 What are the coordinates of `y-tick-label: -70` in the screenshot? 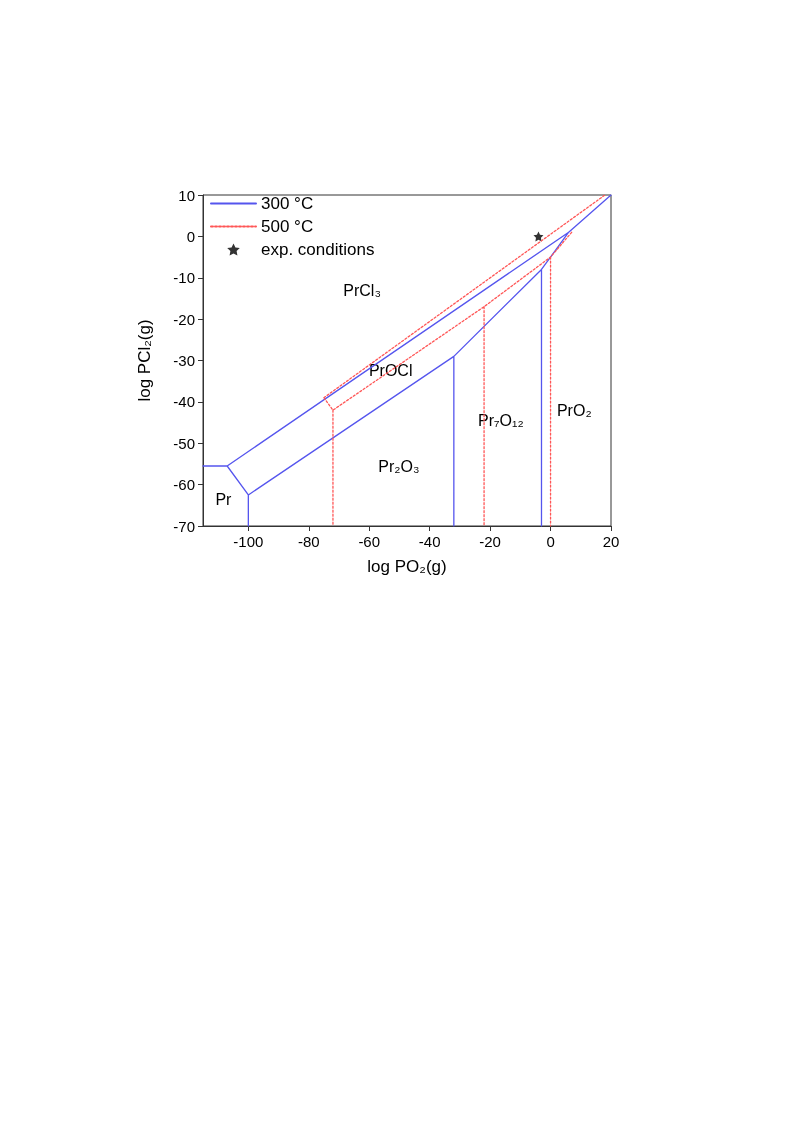 It's located at (184, 526).